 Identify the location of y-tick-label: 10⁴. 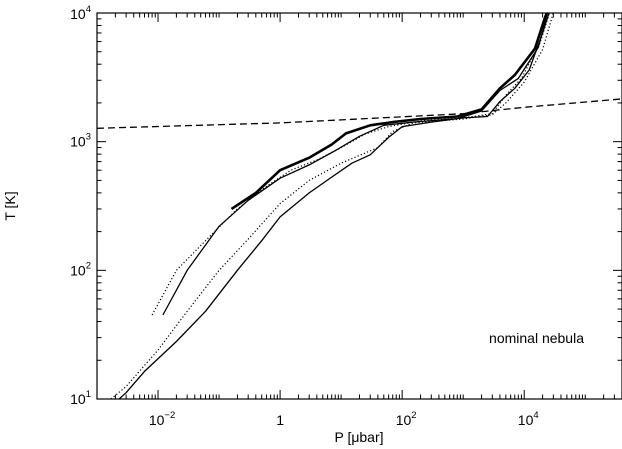
(80, 13).